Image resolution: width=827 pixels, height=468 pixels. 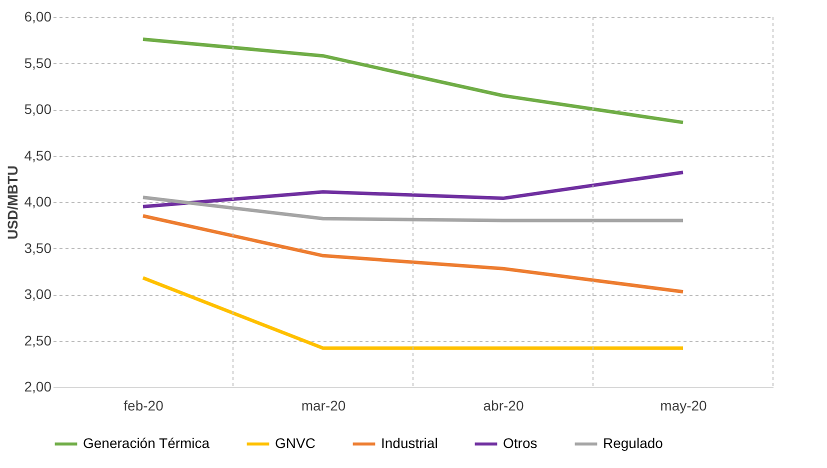 I want to click on x-tick-label: feb-20, so click(x=144, y=406).